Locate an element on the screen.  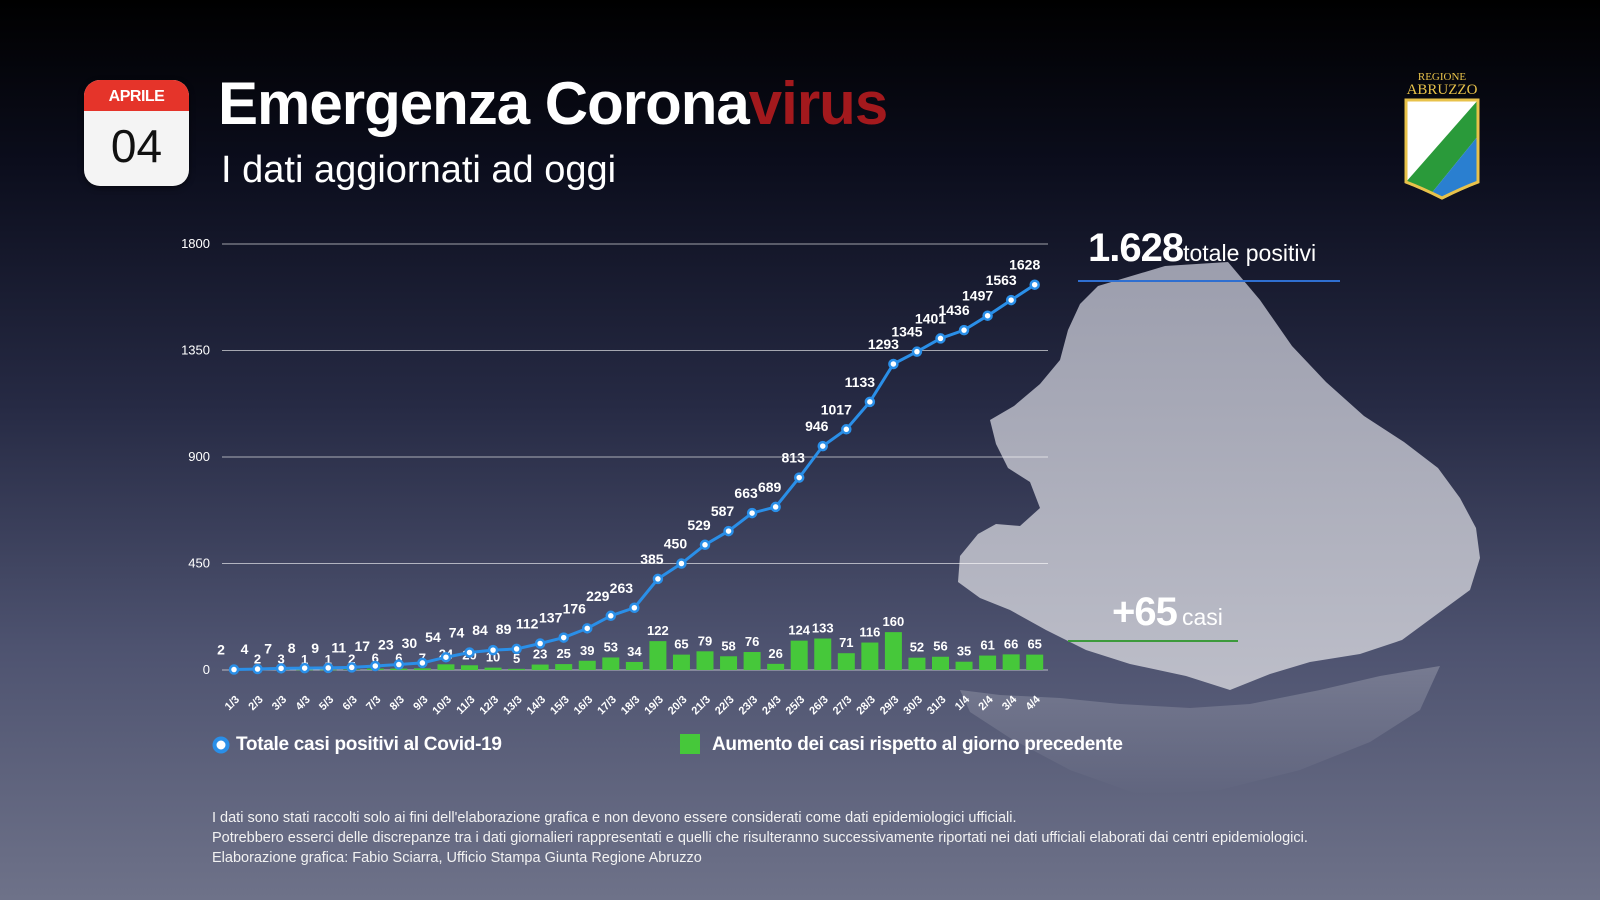
bar-value-label: 3 is located at coordinates (280, 658).